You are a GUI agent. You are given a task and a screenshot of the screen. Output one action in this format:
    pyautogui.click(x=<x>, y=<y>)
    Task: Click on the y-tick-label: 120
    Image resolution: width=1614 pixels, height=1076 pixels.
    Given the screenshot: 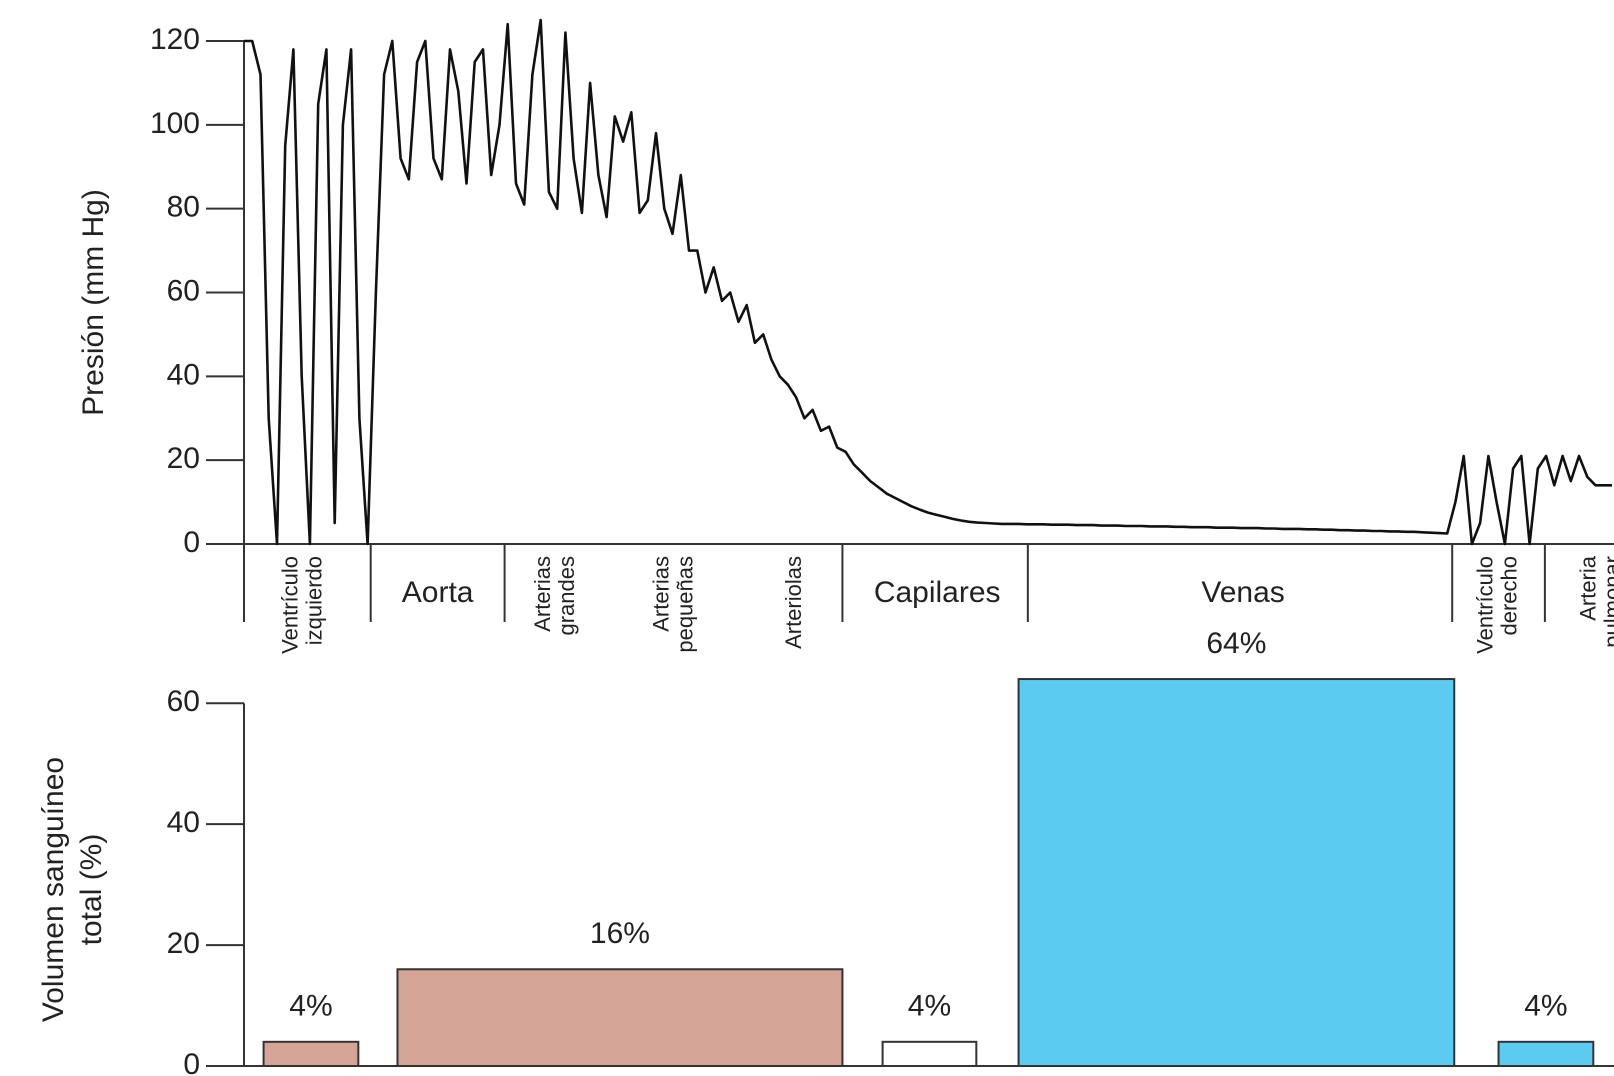 What is the action you would take?
    pyautogui.click(x=175, y=39)
    